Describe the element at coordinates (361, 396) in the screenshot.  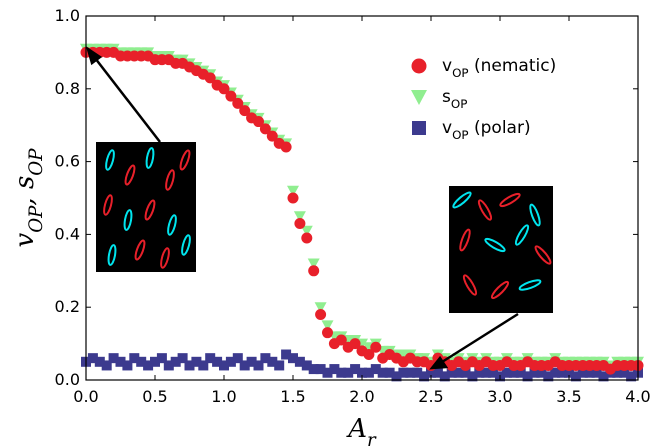
I see `x-tick-label: 2.0` at that location.